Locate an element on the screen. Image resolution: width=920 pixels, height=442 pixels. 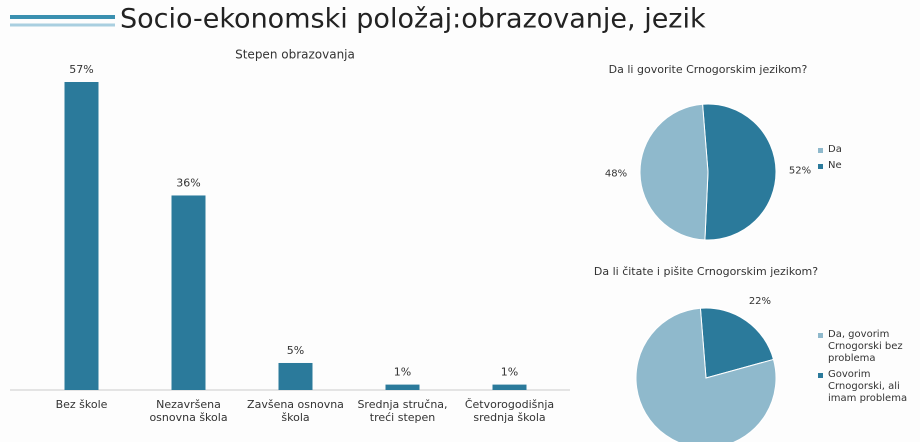
data-label: 22% is located at coordinates (760, 301).